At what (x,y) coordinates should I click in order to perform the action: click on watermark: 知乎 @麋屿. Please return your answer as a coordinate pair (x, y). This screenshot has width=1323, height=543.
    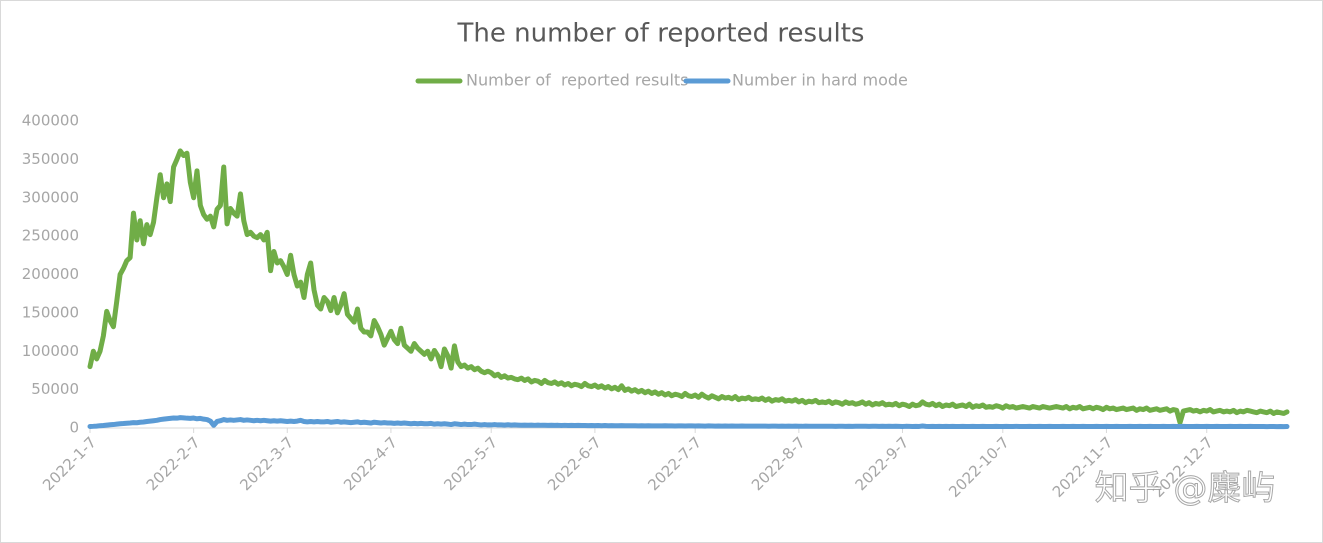
    Looking at the image, I should click on (1185, 489).